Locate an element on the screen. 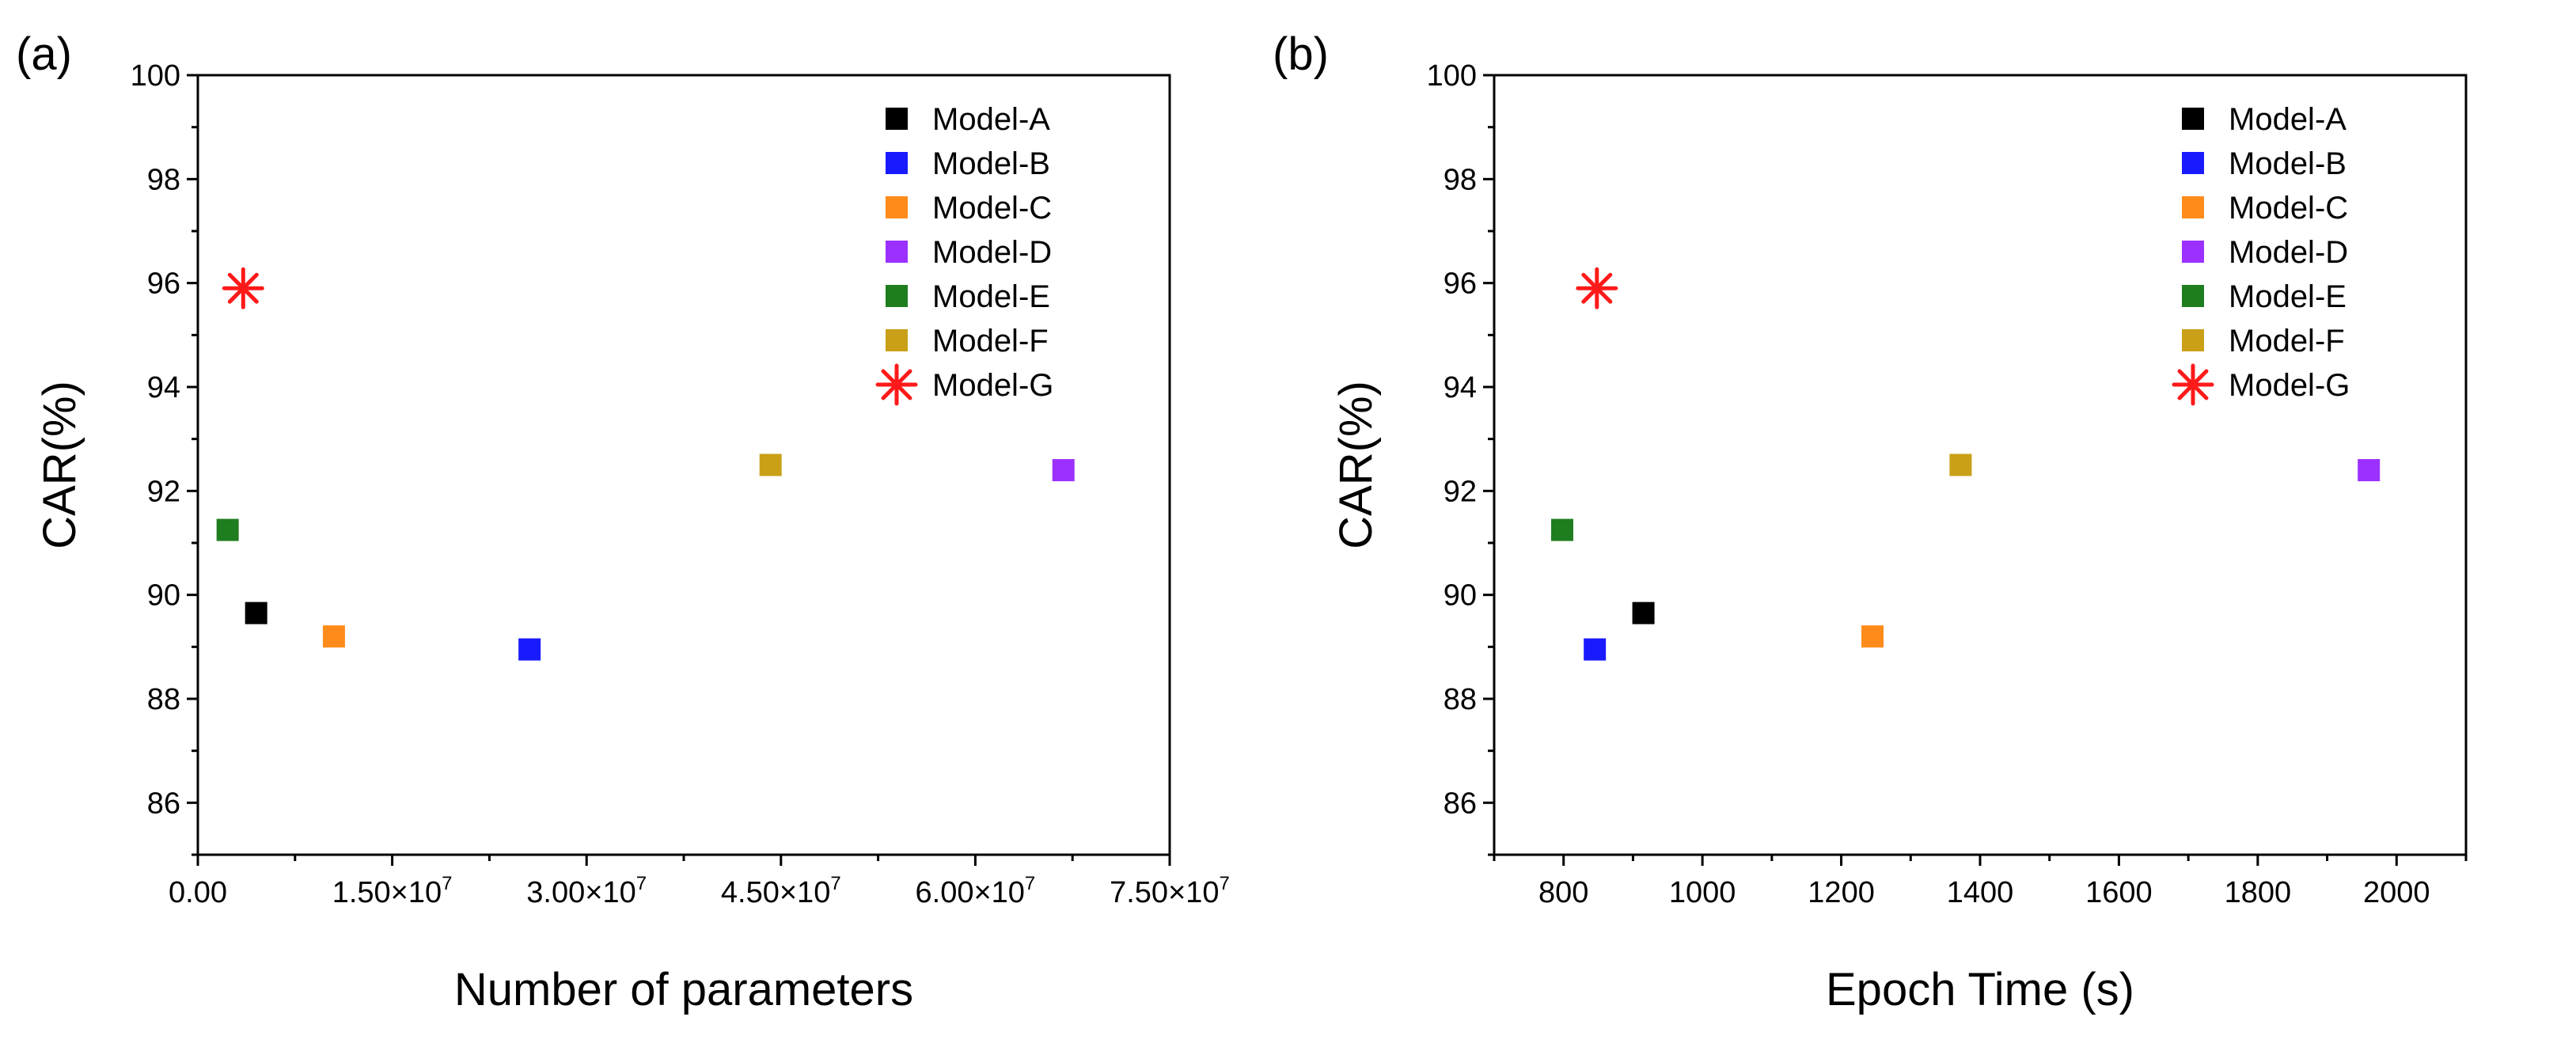 This screenshot has width=2576, height=1051. x-tick-label: 1600 is located at coordinates (2119, 892).